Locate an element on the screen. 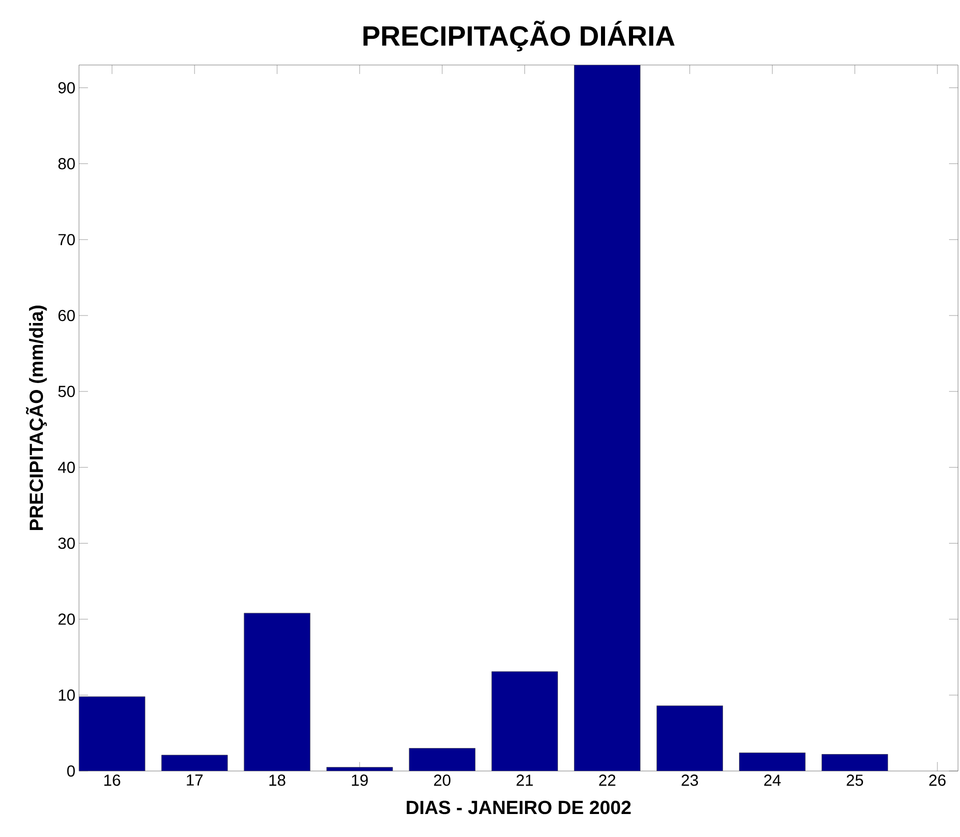 The image size is (960, 837). y-tick-label: 10 is located at coordinates (66, 695).